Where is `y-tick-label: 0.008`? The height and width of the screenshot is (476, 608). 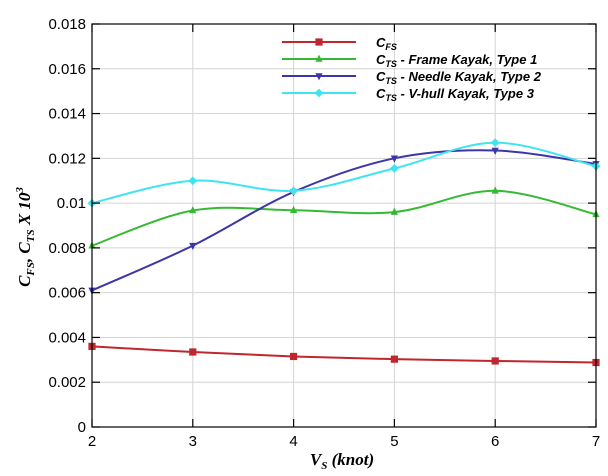
y-tick-label: 0.008 is located at coordinates (67, 248).